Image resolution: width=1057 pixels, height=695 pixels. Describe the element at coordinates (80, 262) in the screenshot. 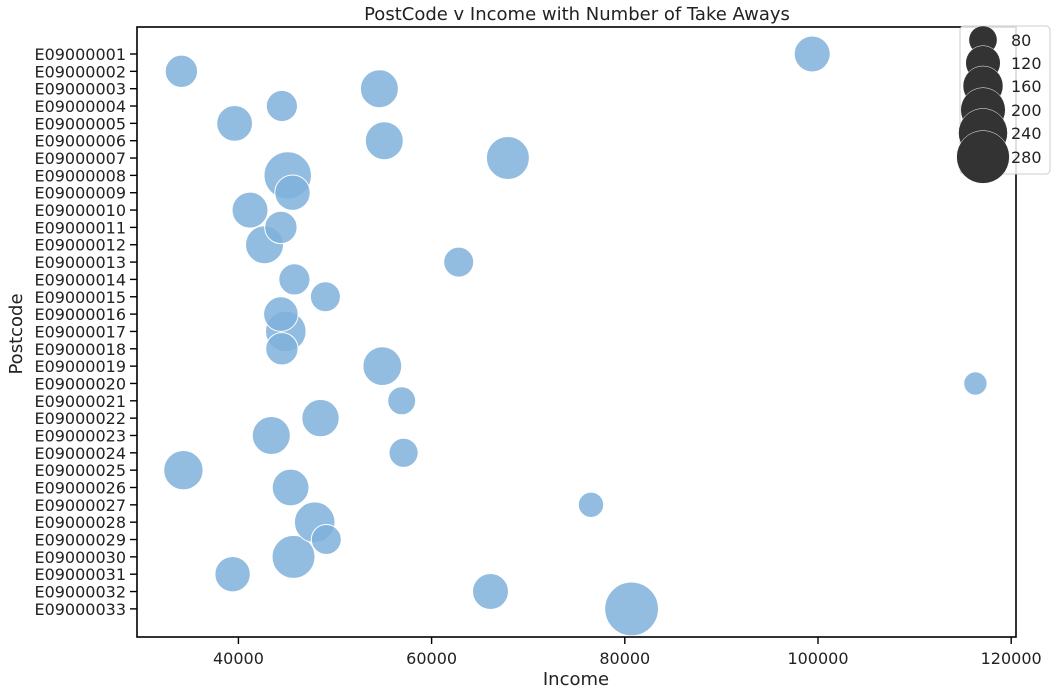

I see `y-tick-label: E09000013` at that location.